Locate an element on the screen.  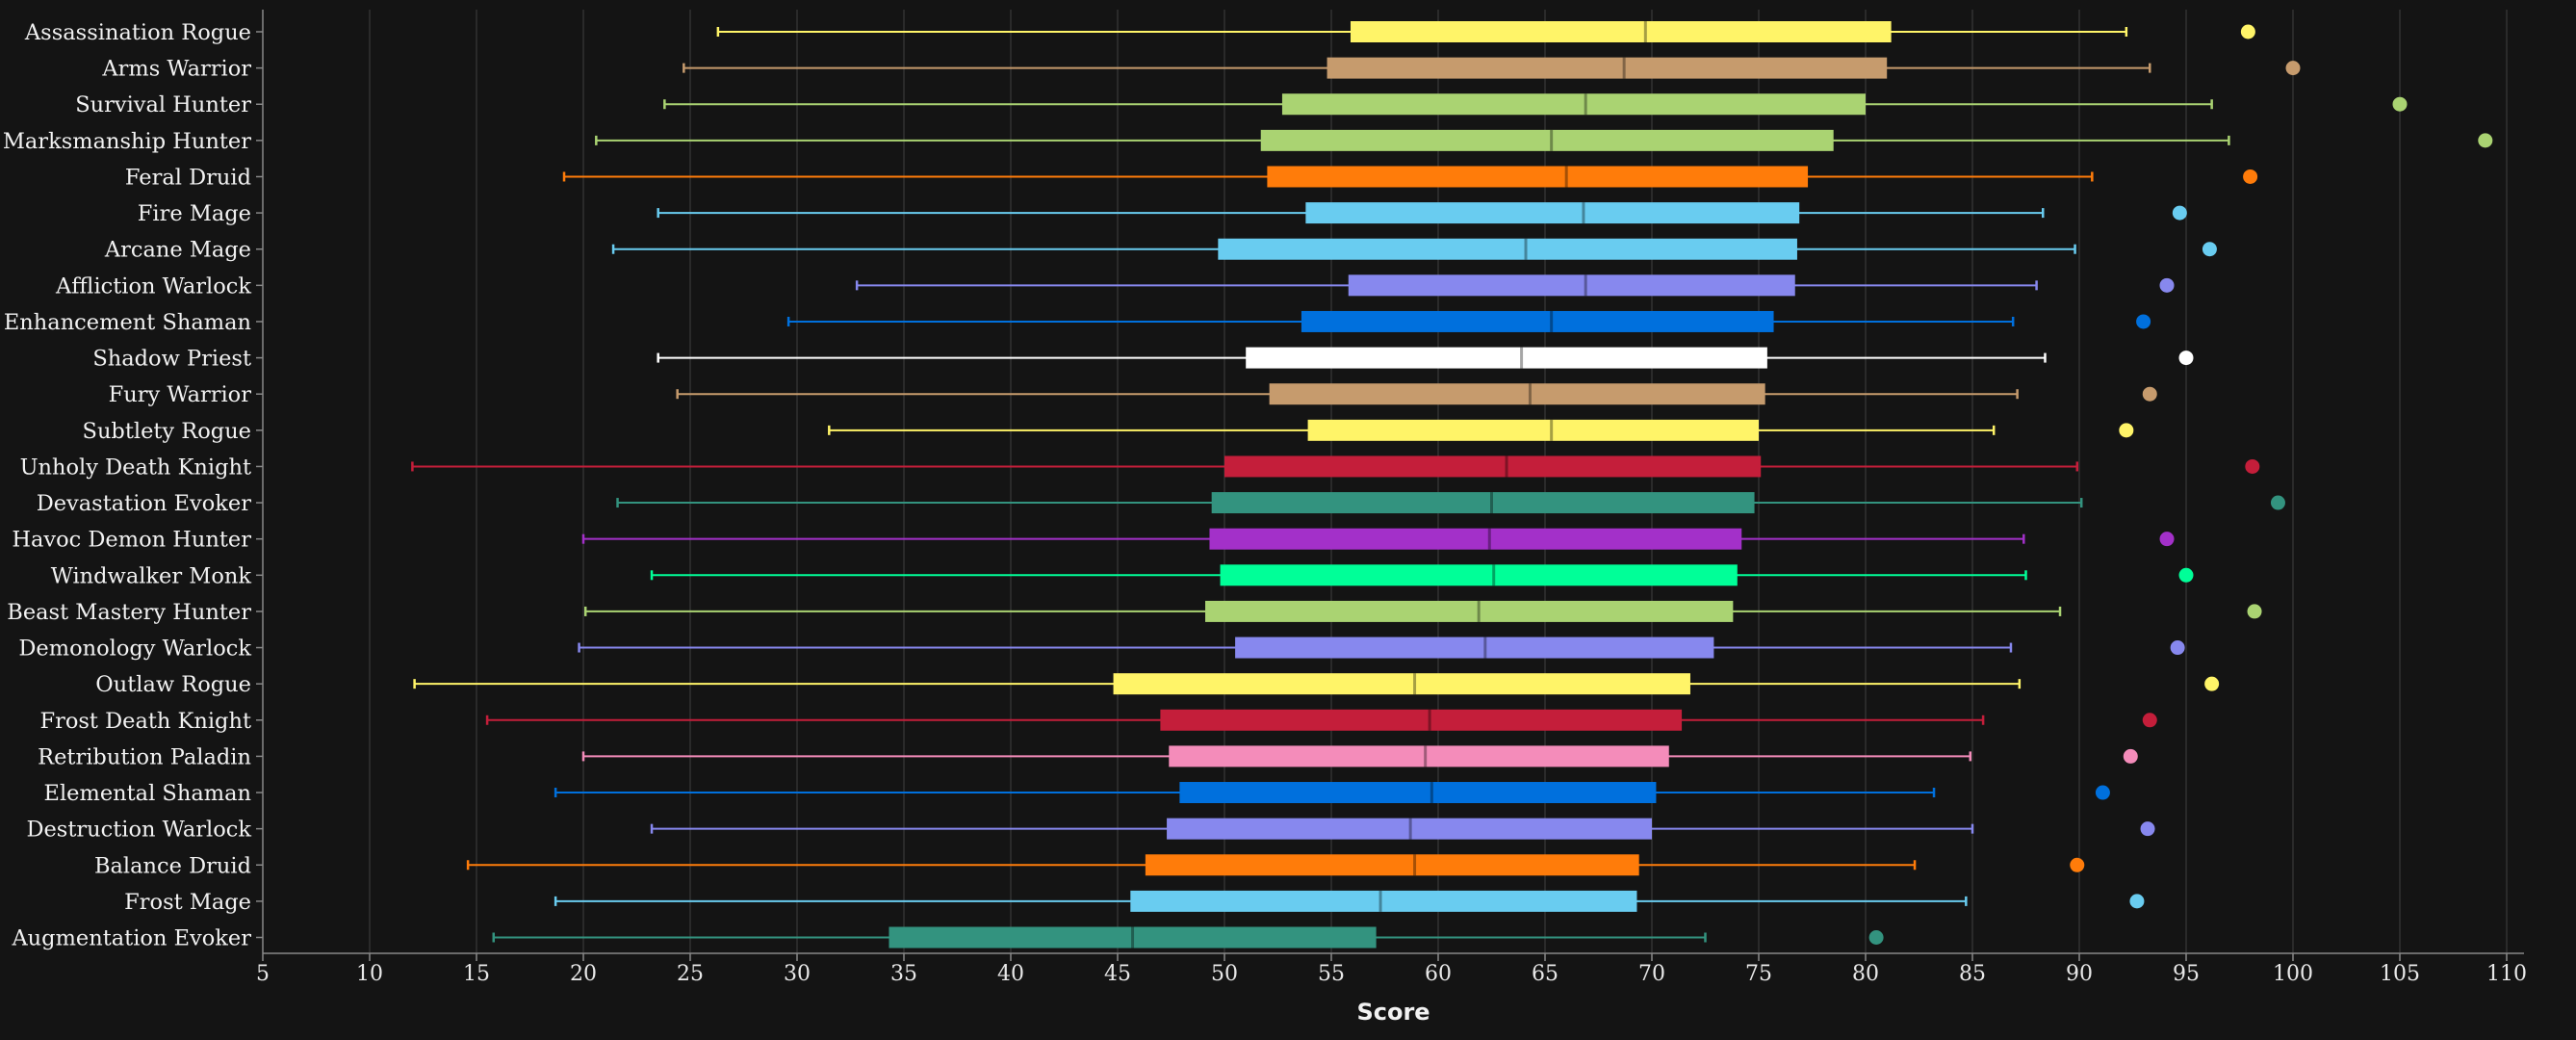
box-row: Outlaw Rogue is located at coordinates (1157, 684).